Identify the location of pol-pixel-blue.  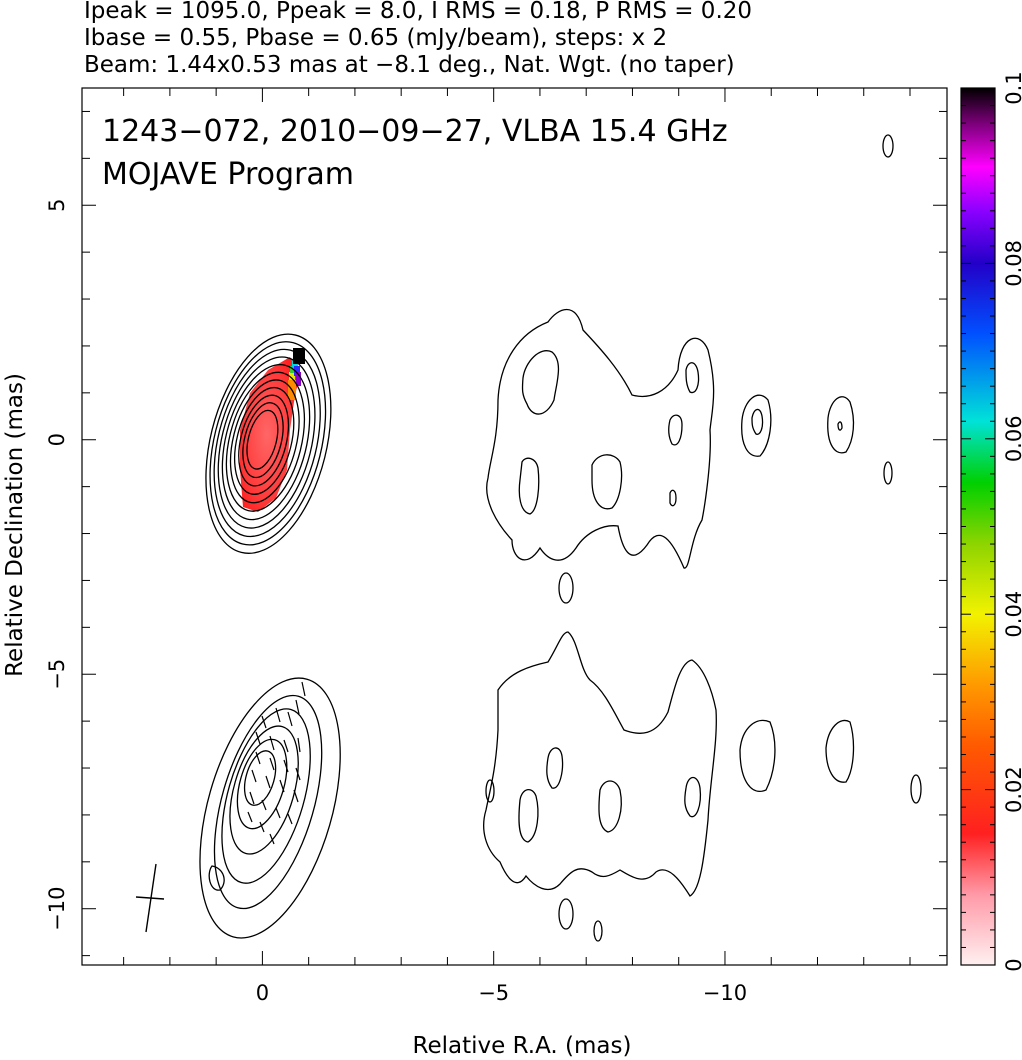
(297, 371).